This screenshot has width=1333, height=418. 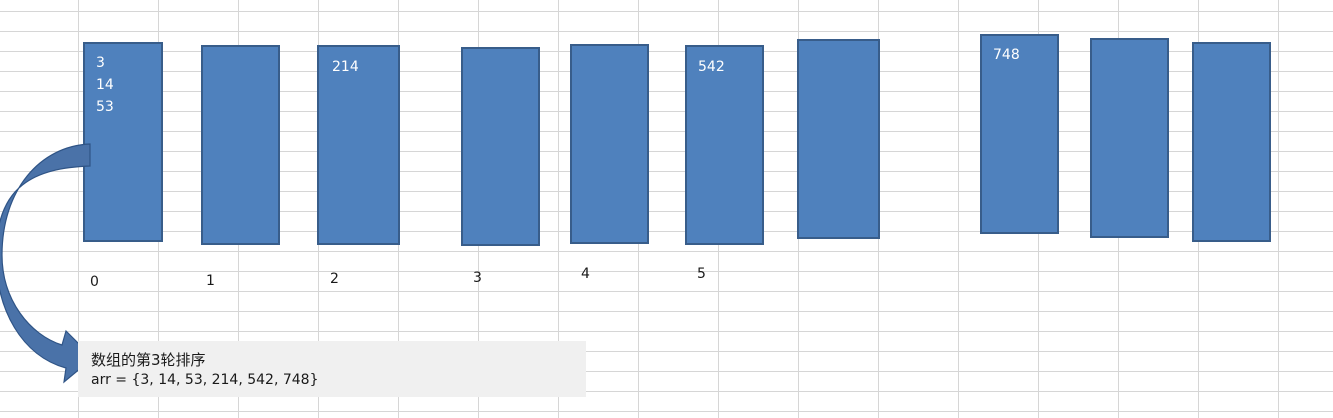 I want to click on bucket-0: 3 14 53, so click(x=123, y=142).